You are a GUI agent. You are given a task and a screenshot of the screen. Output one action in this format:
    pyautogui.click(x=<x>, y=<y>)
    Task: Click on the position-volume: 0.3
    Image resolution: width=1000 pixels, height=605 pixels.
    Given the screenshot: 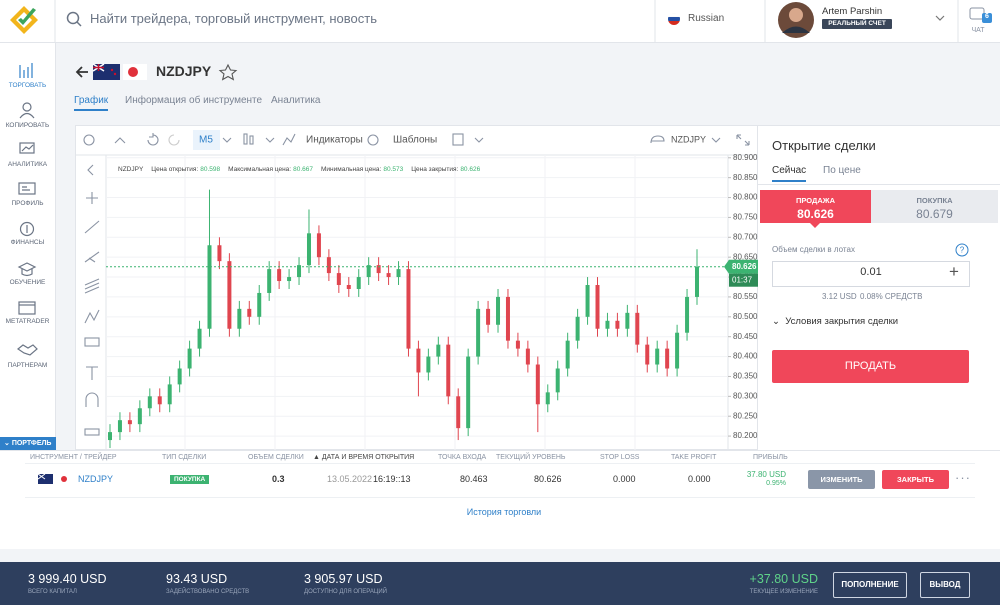 What is the action you would take?
    pyautogui.click(x=278, y=479)
    